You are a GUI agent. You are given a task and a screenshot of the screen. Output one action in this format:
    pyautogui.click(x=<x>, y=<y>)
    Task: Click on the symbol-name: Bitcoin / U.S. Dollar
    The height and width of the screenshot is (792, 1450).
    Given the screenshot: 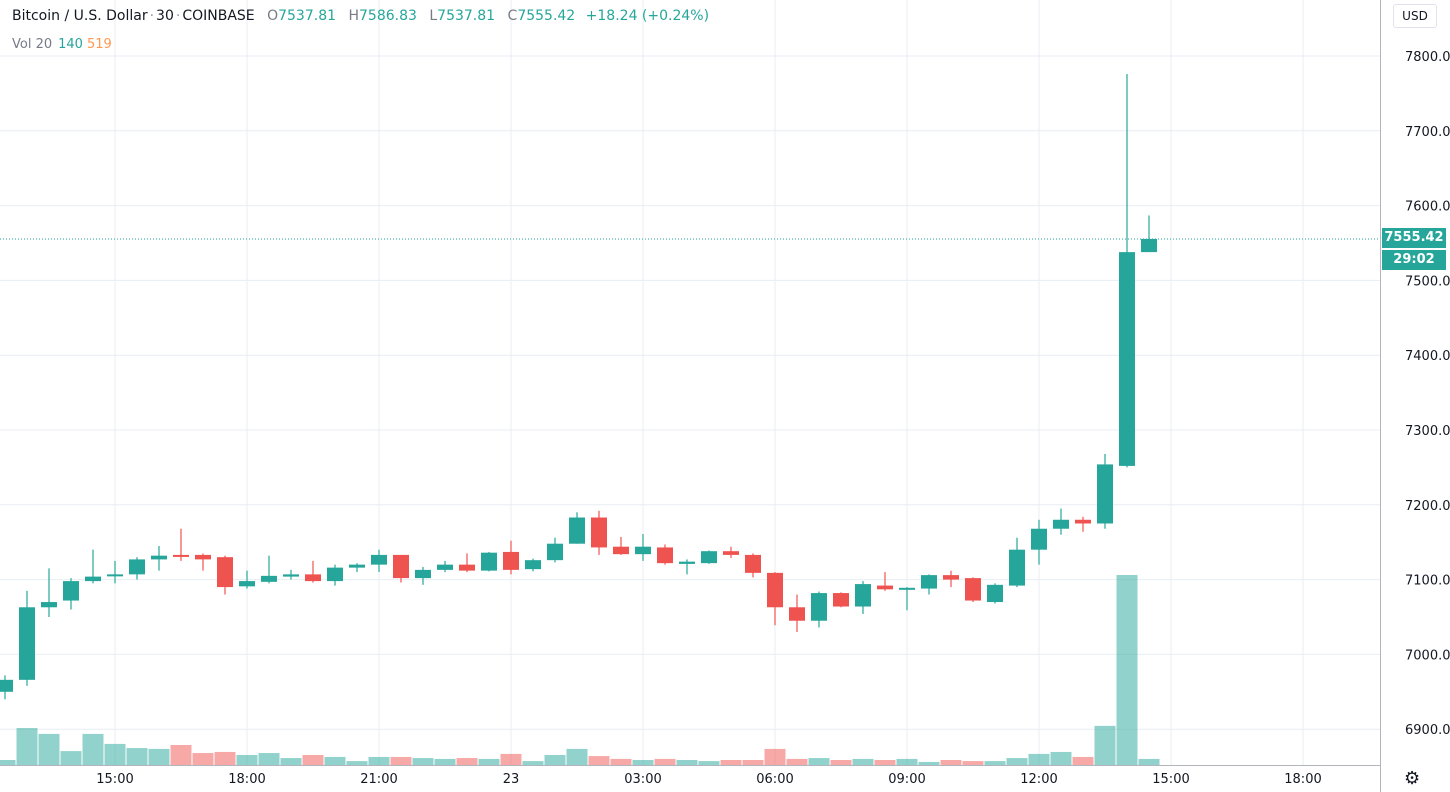 What is the action you would take?
    pyautogui.click(x=80, y=16)
    